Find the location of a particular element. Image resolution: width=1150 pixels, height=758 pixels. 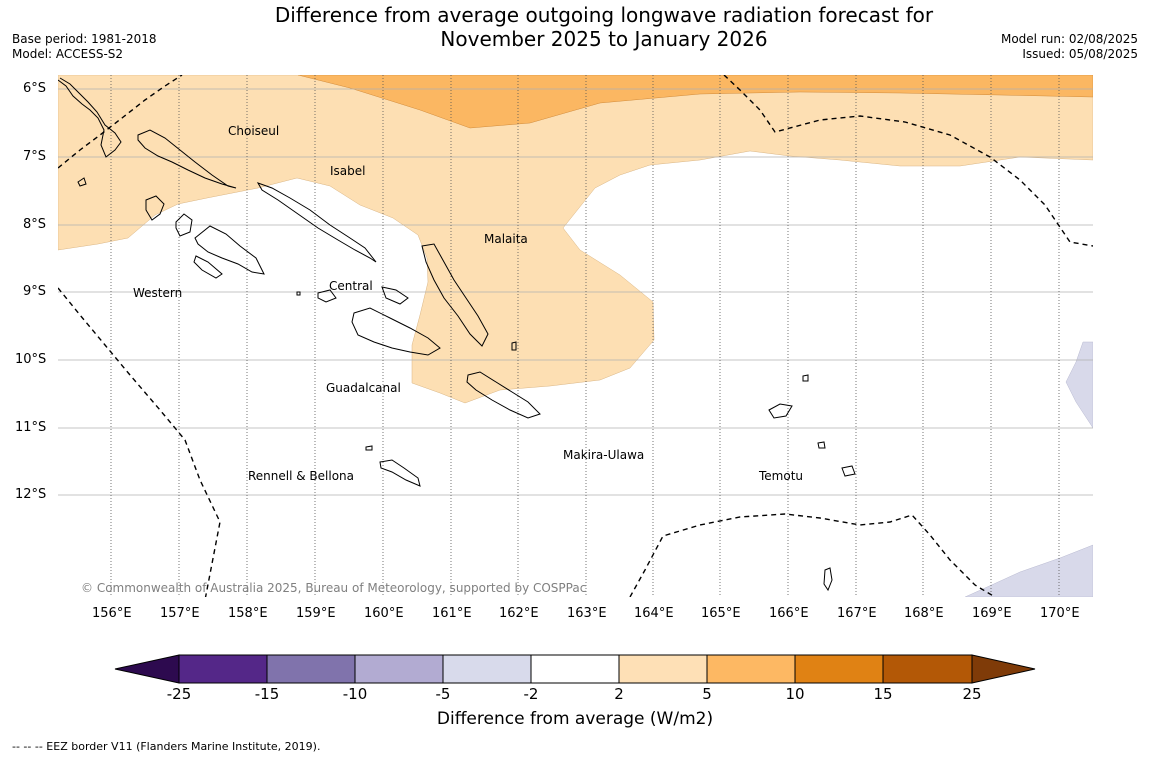

eez-west is located at coordinates (139, 442).